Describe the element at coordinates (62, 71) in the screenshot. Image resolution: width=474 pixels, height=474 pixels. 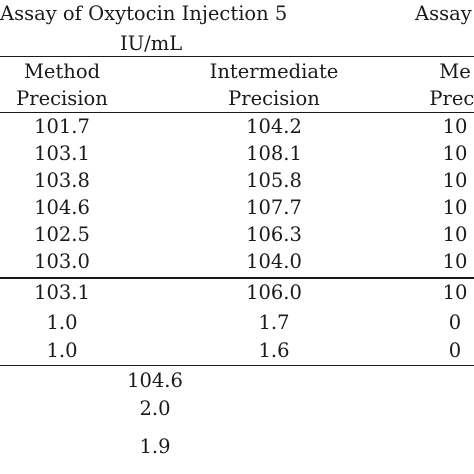
I see `col-method-header-line1: Method` at that location.